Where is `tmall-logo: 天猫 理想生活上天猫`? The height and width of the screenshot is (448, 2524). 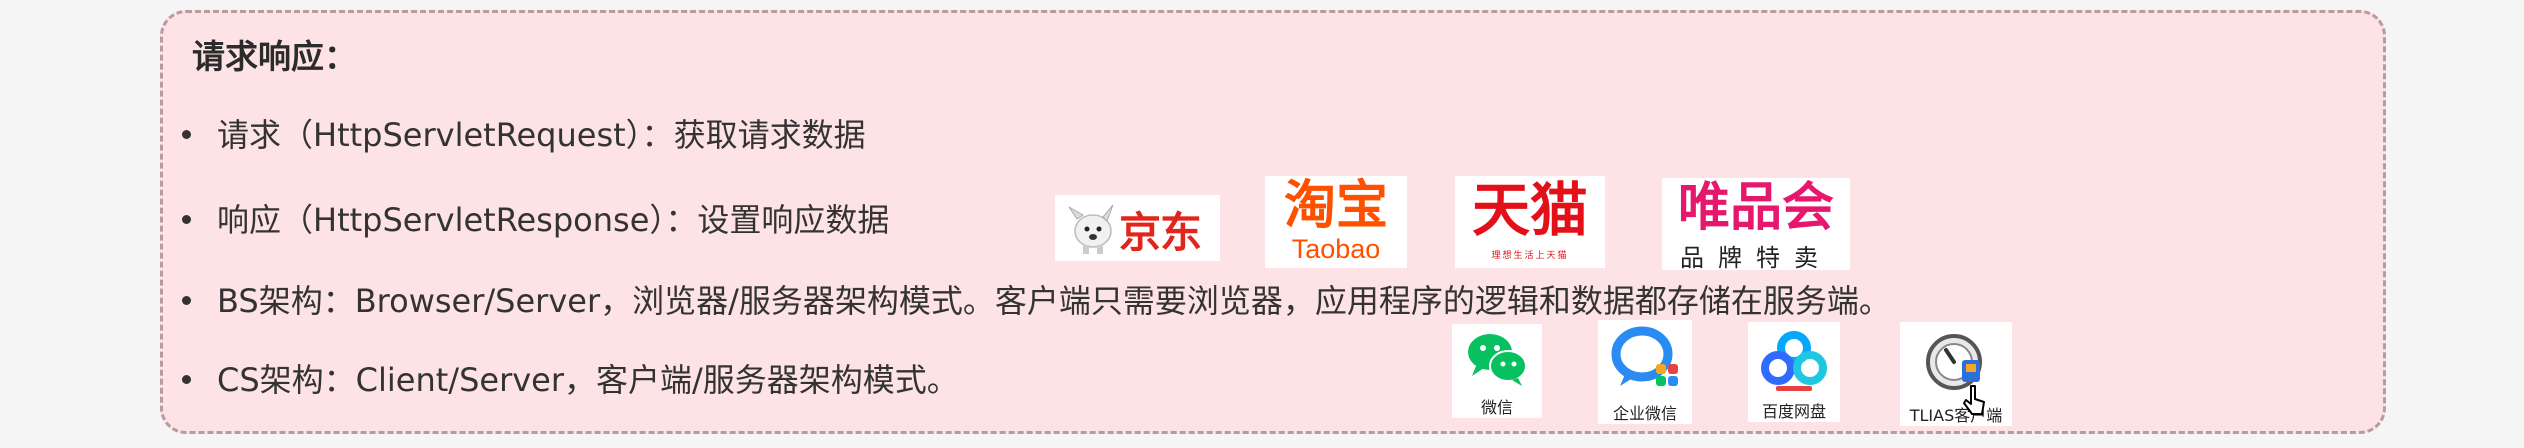 tmall-logo: 天猫 理想生活上天猫 is located at coordinates (1530, 222).